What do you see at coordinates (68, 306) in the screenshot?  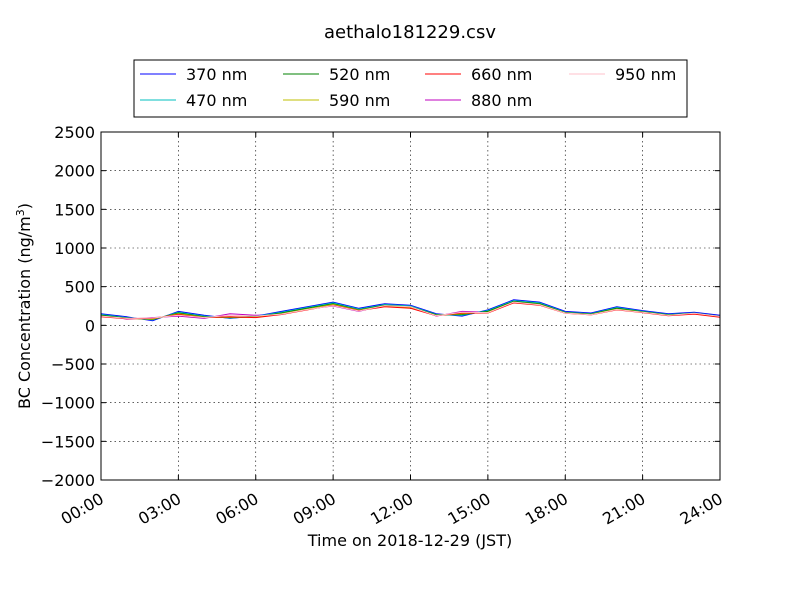 I see `y-tick-labels: 2500 2000 1500 1000 500 0 −500 −1000 −1500 −2000` at bounding box center [68, 306].